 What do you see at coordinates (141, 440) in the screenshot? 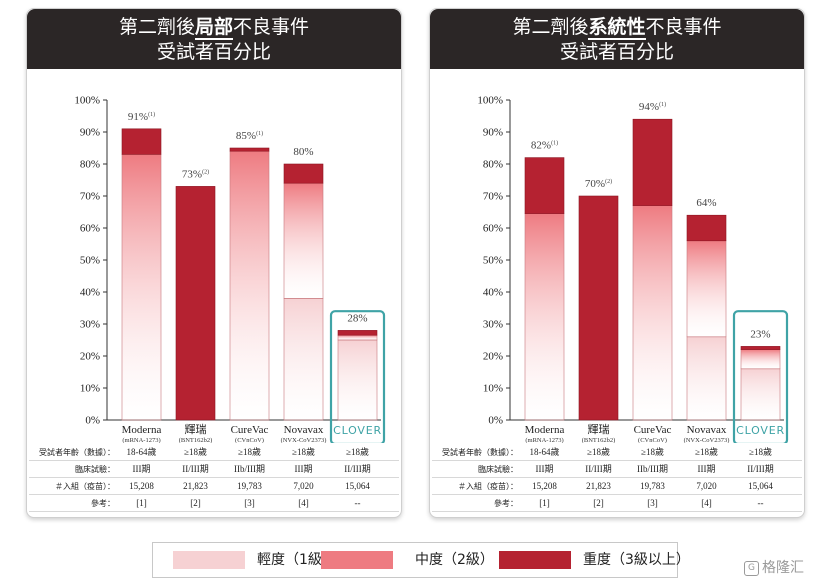
I see `category-sublabel: (mRNA-1273)` at bounding box center [141, 440].